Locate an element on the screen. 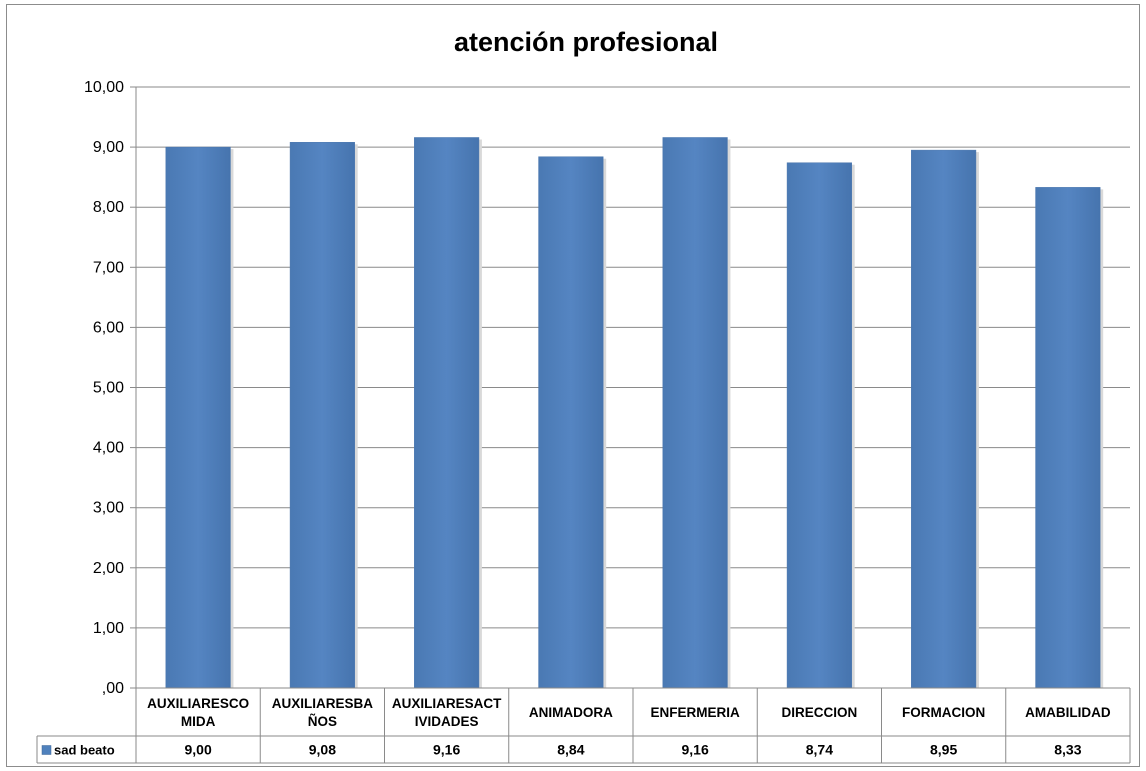 The height and width of the screenshot is (771, 1146). category-label: AUXILIARESACT is located at coordinates (447, 703).